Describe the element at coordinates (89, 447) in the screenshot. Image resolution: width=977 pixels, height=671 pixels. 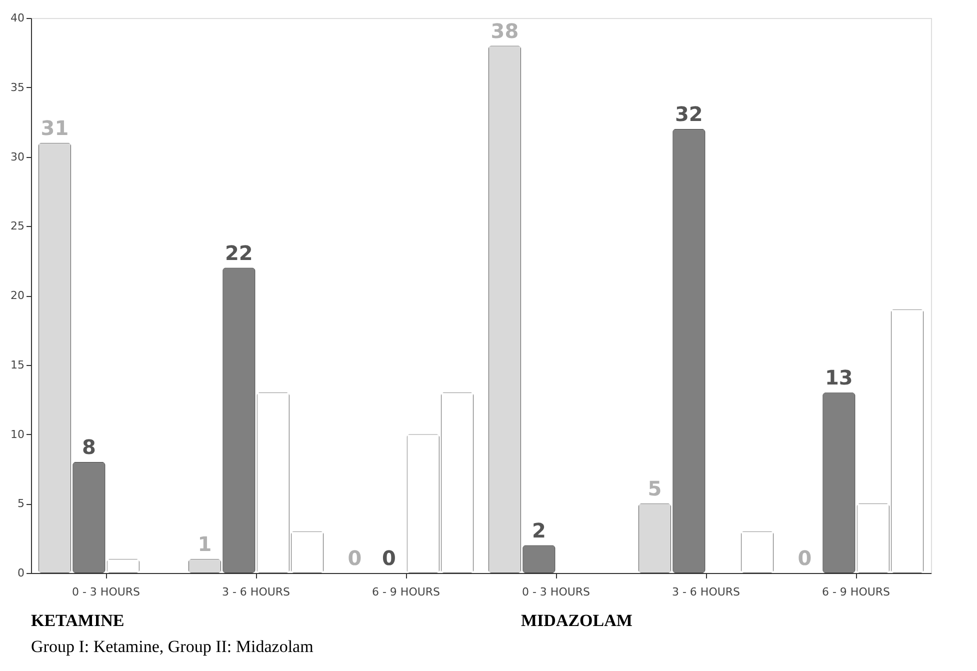
I see `data-label: 8` at that location.